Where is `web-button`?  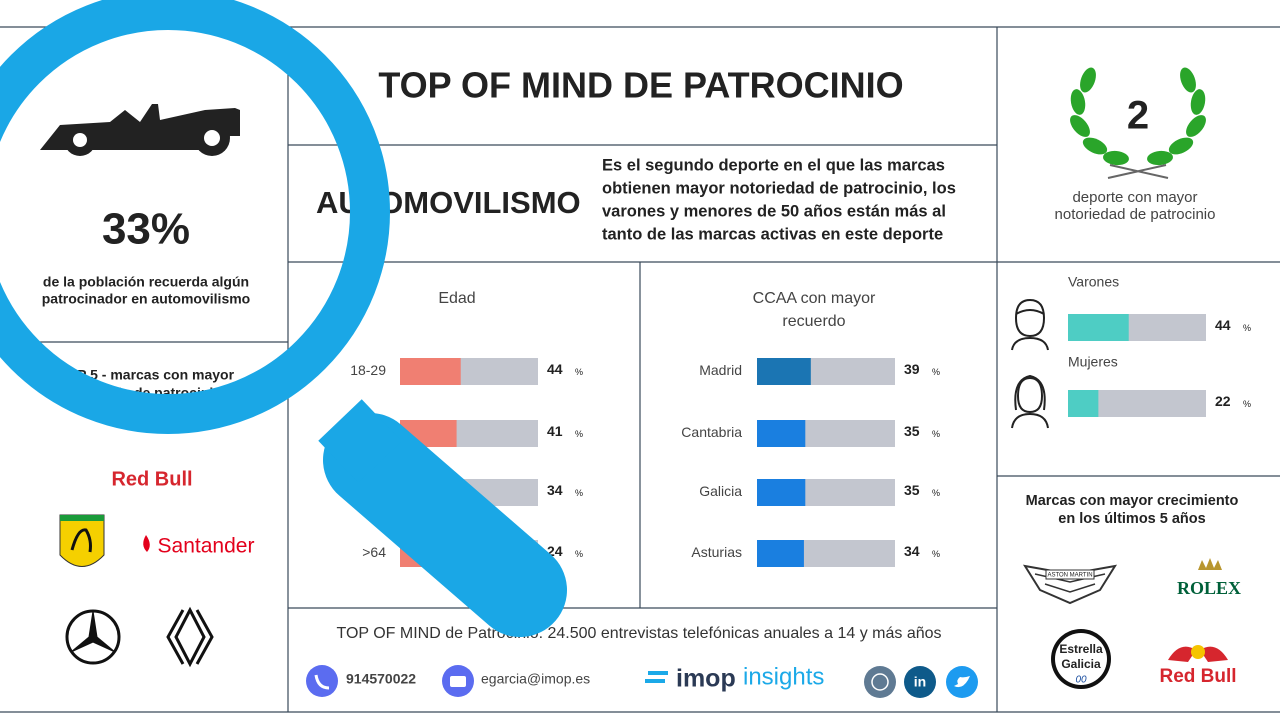 web-button is located at coordinates (880, 682).